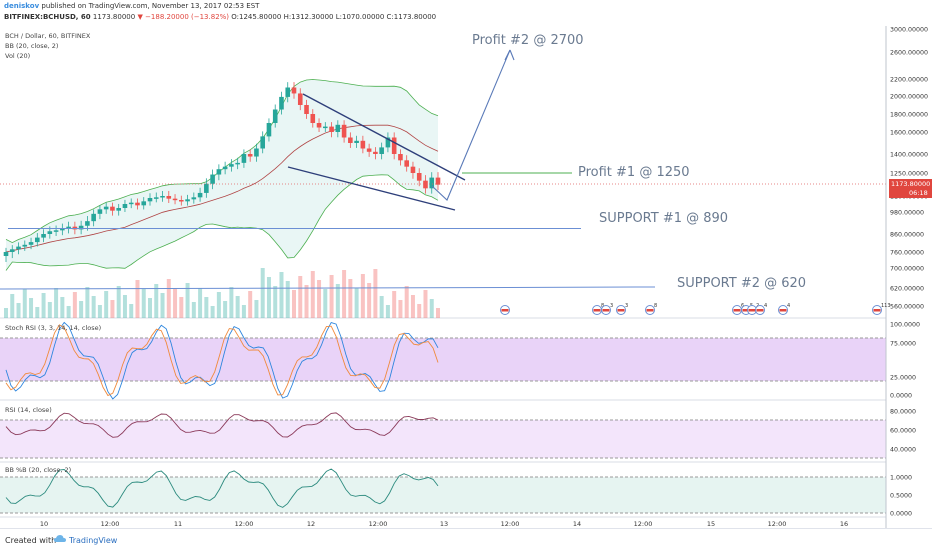 This screenshot has height=551, width=932. What do you see at coordinates (907, 289) in the screenshot?
I see `price-tick-label: 620.00000` at bounding box center [907, 289].